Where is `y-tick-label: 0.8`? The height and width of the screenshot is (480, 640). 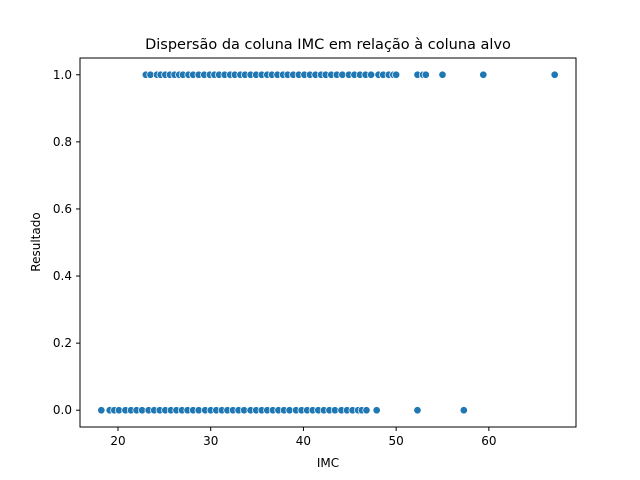
y-tick-label: 0.8 is located at coordinates (62, 142).